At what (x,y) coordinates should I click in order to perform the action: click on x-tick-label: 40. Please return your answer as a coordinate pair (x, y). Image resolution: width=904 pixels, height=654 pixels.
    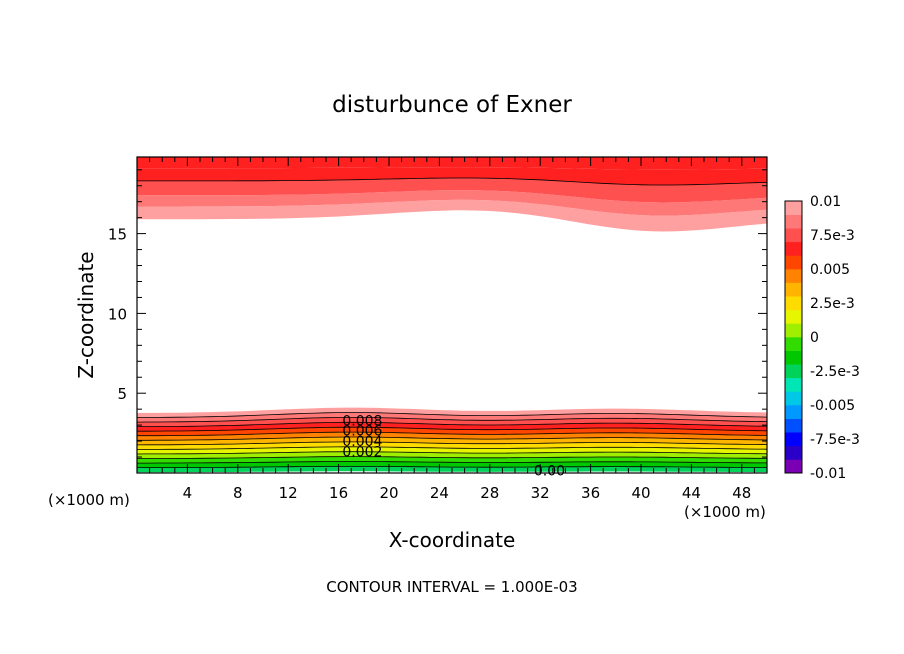
    Looking at the image, I should click on (640, 493).